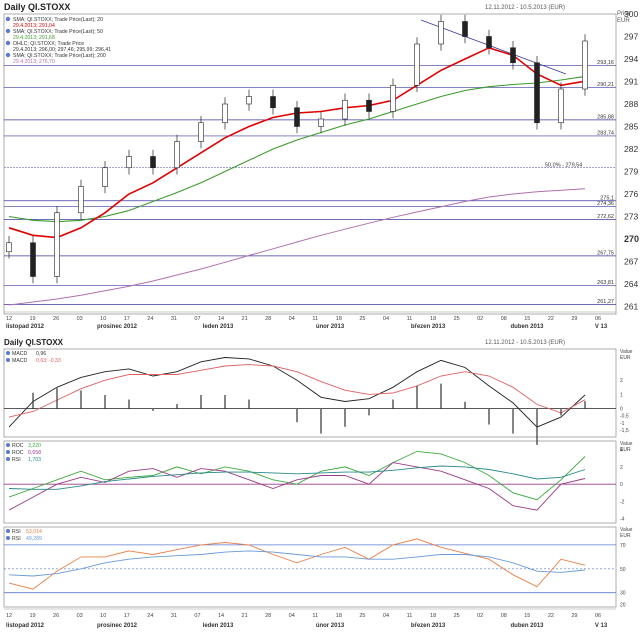  I want to click on day-tick-0-19: 25, so click(457, 319).